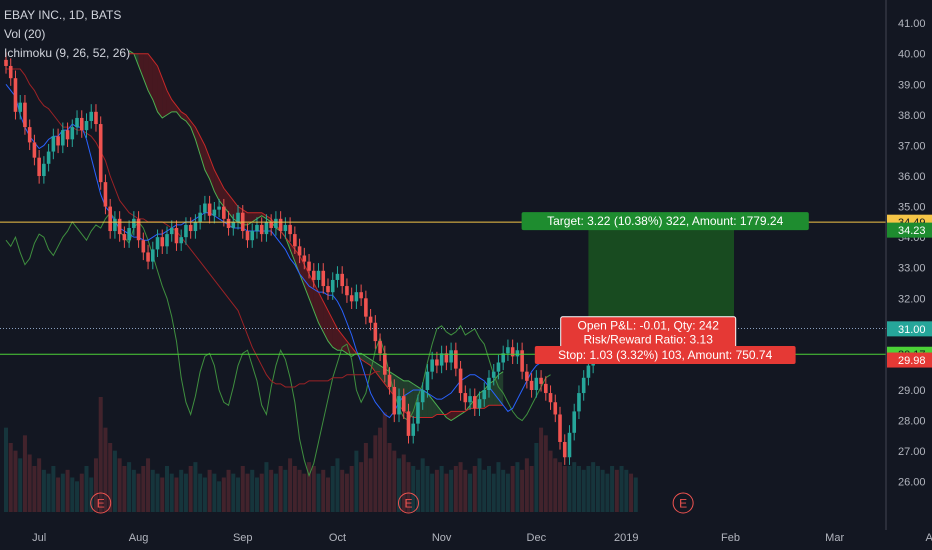 This screenshot has height=550, width=932. What do you see at coordinates (665, 355) in the screenshot?
I see `stop-annotation-box` at bounding box center [665, 355].